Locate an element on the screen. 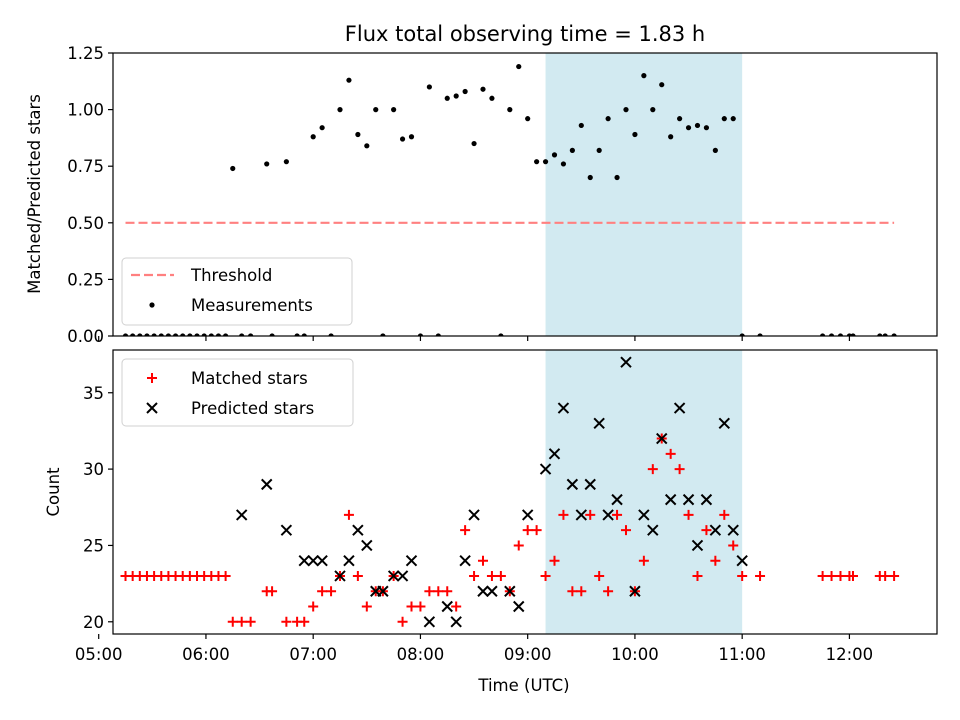 The height and width of the screenshot is (720, 960). x-tick-label: 12:00 is located at coordinates (850, 654).